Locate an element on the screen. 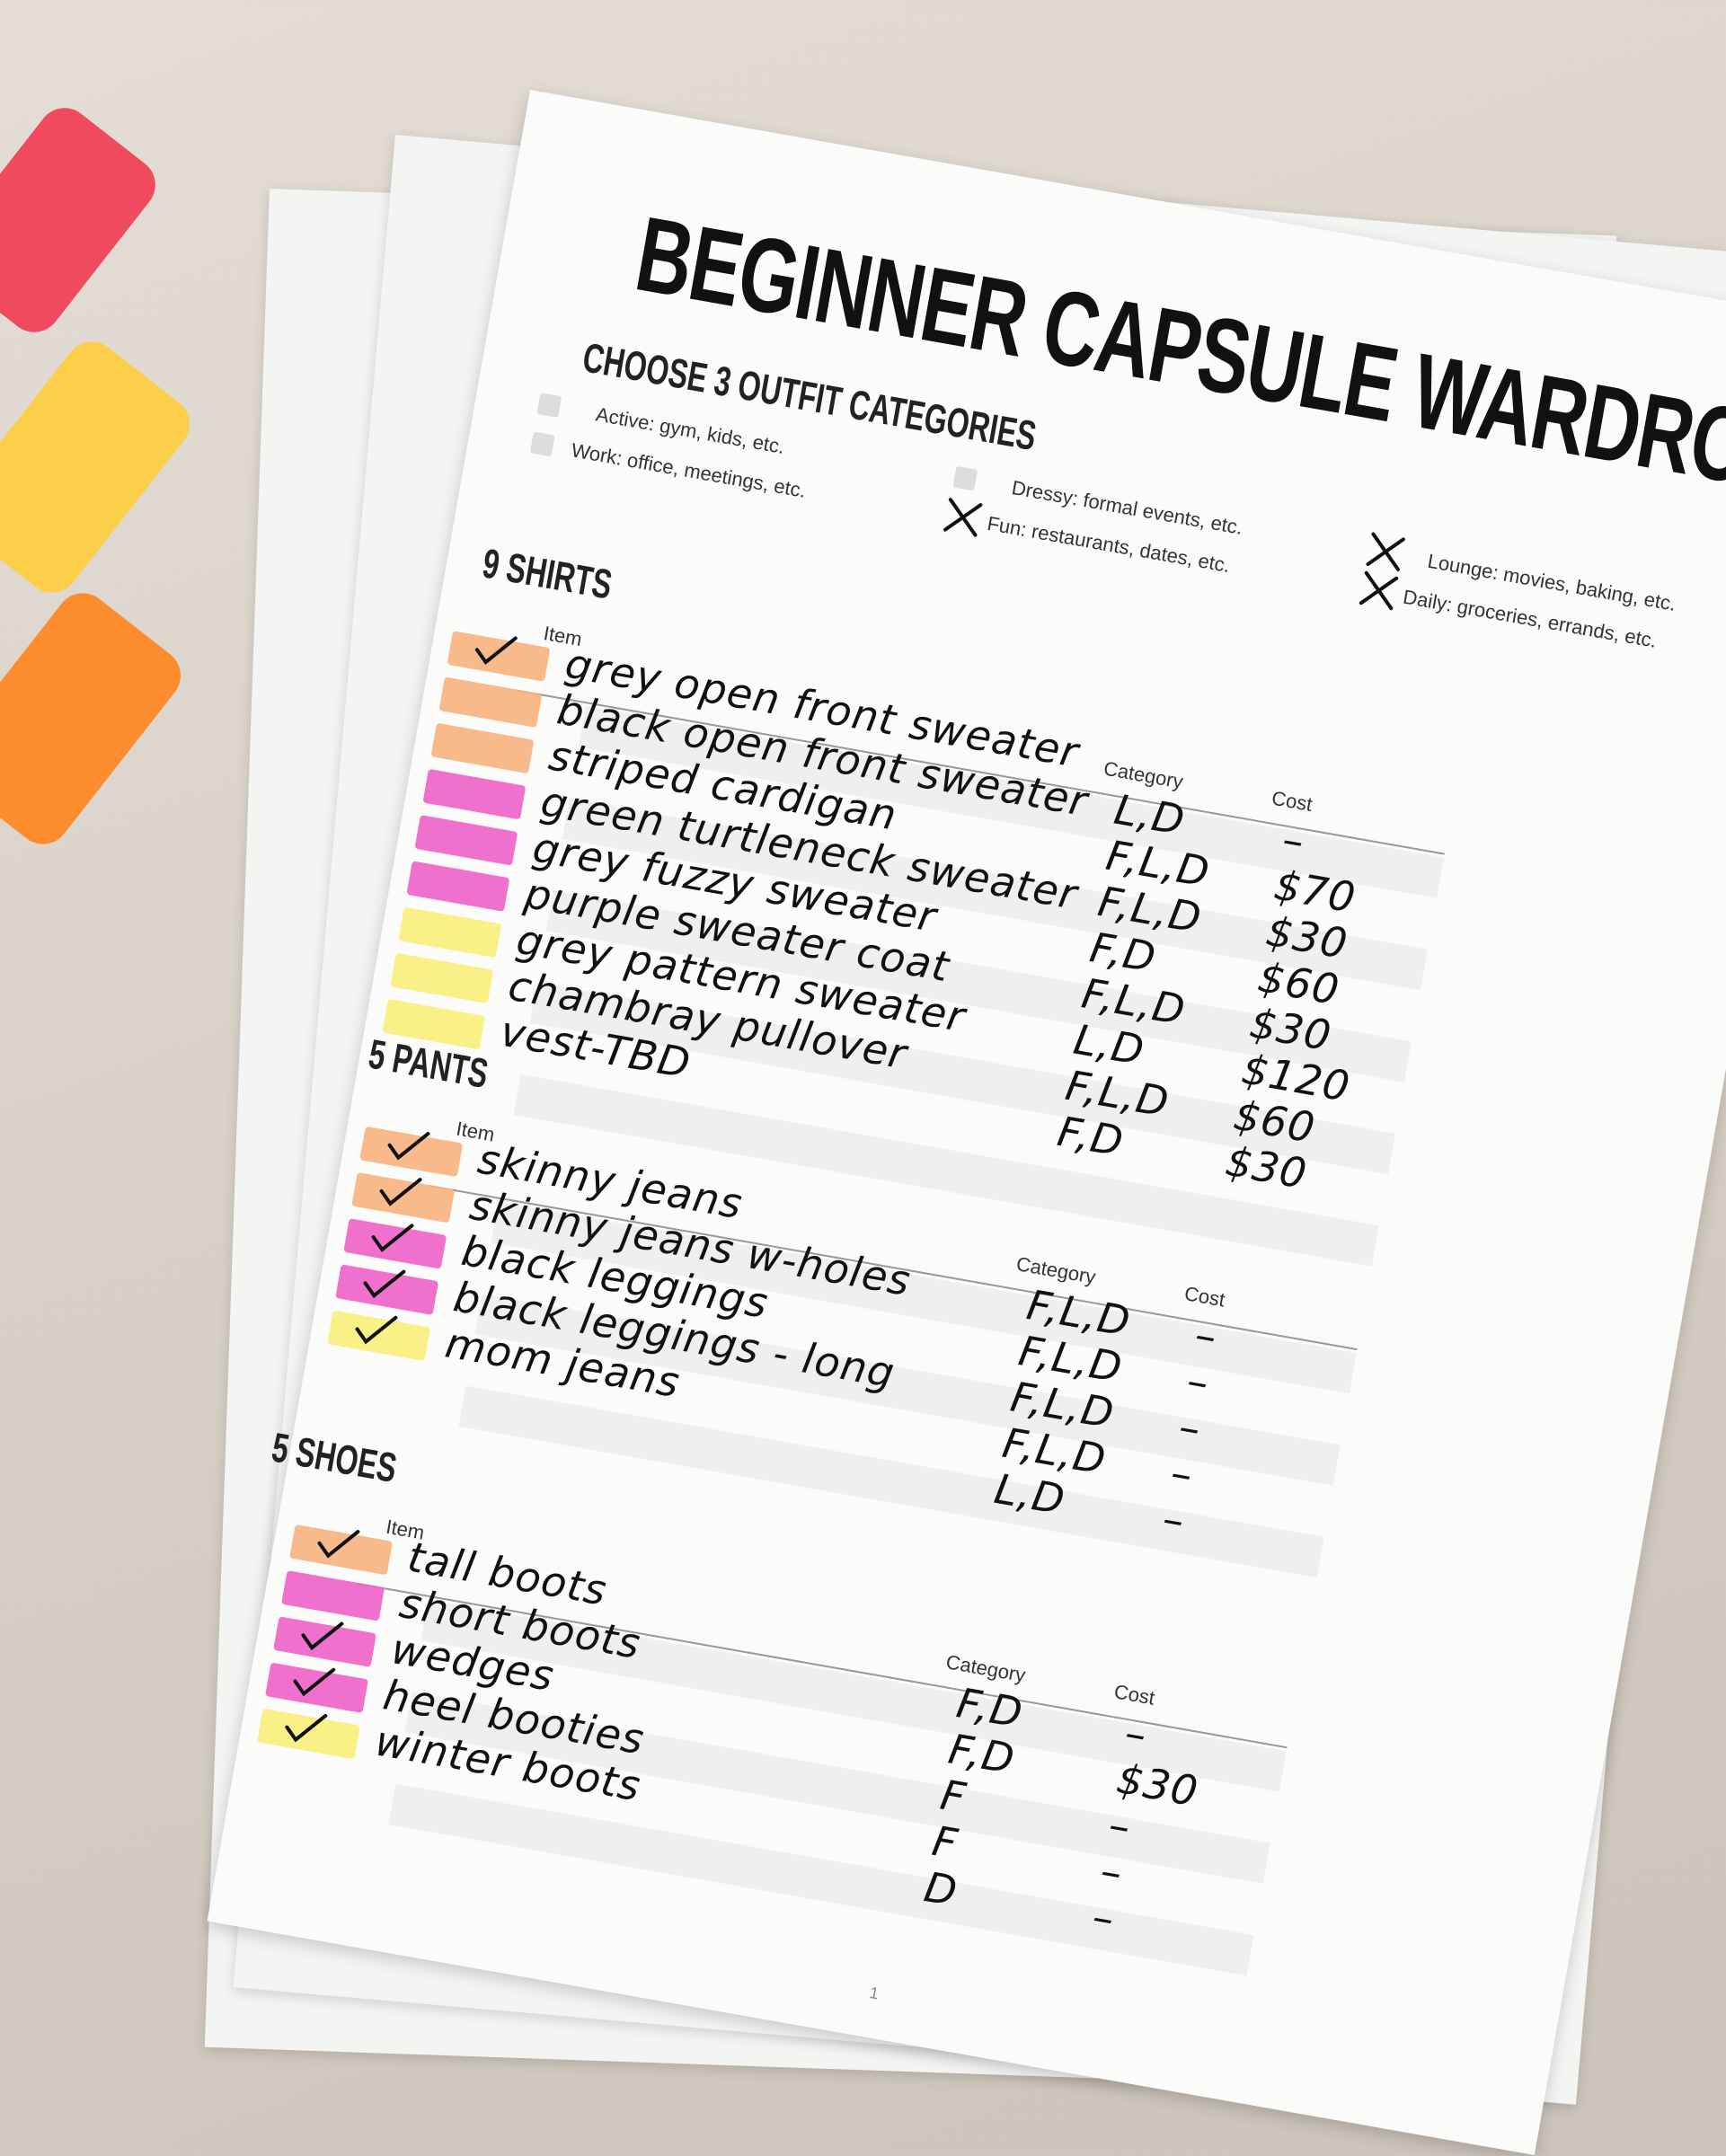 The width and height of the screenshot is (1726, 2156). marker-orange is located at coordinates (96, 718).